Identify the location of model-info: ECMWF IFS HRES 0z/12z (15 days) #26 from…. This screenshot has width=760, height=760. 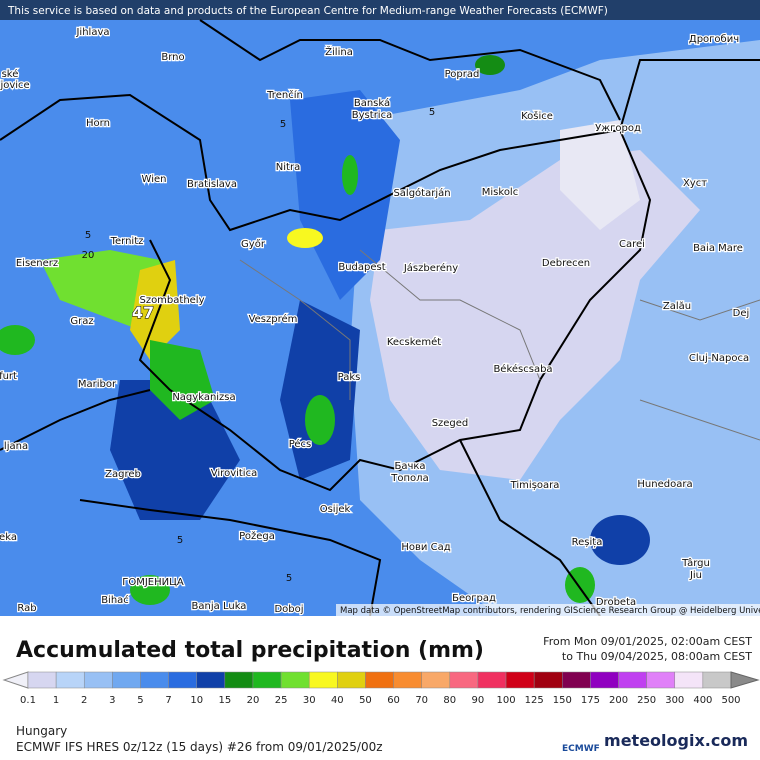
(199, 747).